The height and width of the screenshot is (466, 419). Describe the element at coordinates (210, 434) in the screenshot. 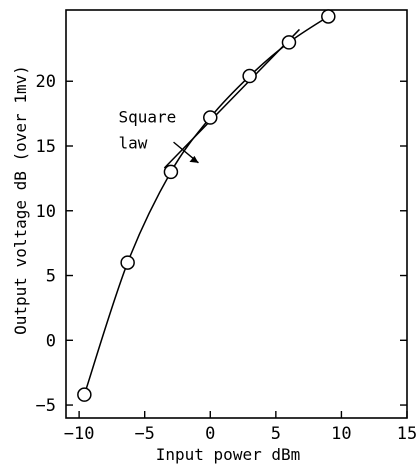

I see `x-tick-label: 0` at that location.